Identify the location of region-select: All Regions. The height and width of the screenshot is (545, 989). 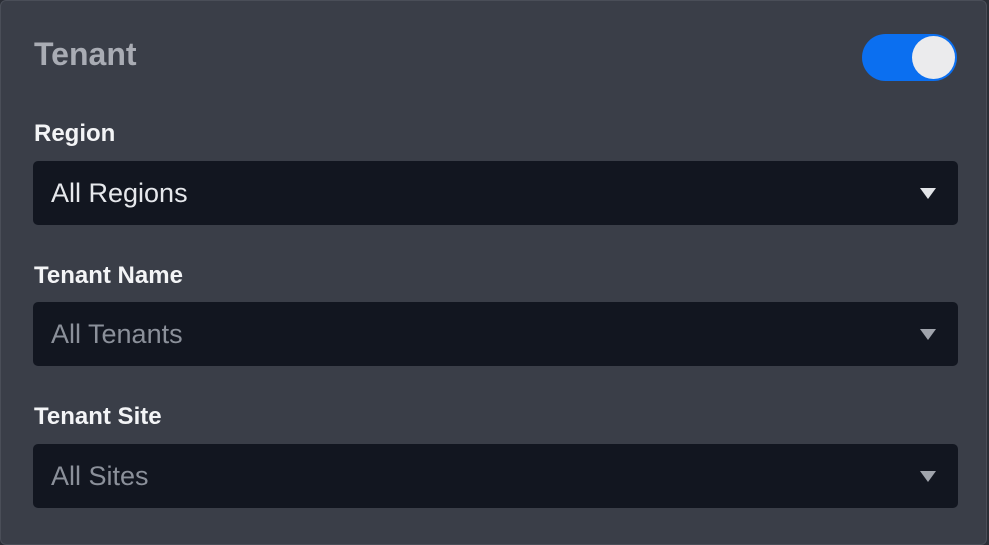
(495, 193).